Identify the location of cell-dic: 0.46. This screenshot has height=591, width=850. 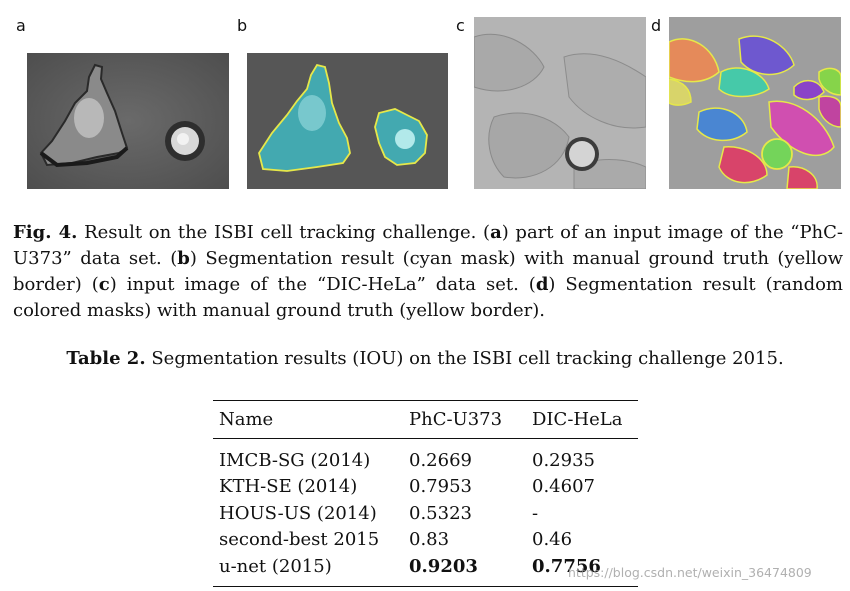
(552, 540).